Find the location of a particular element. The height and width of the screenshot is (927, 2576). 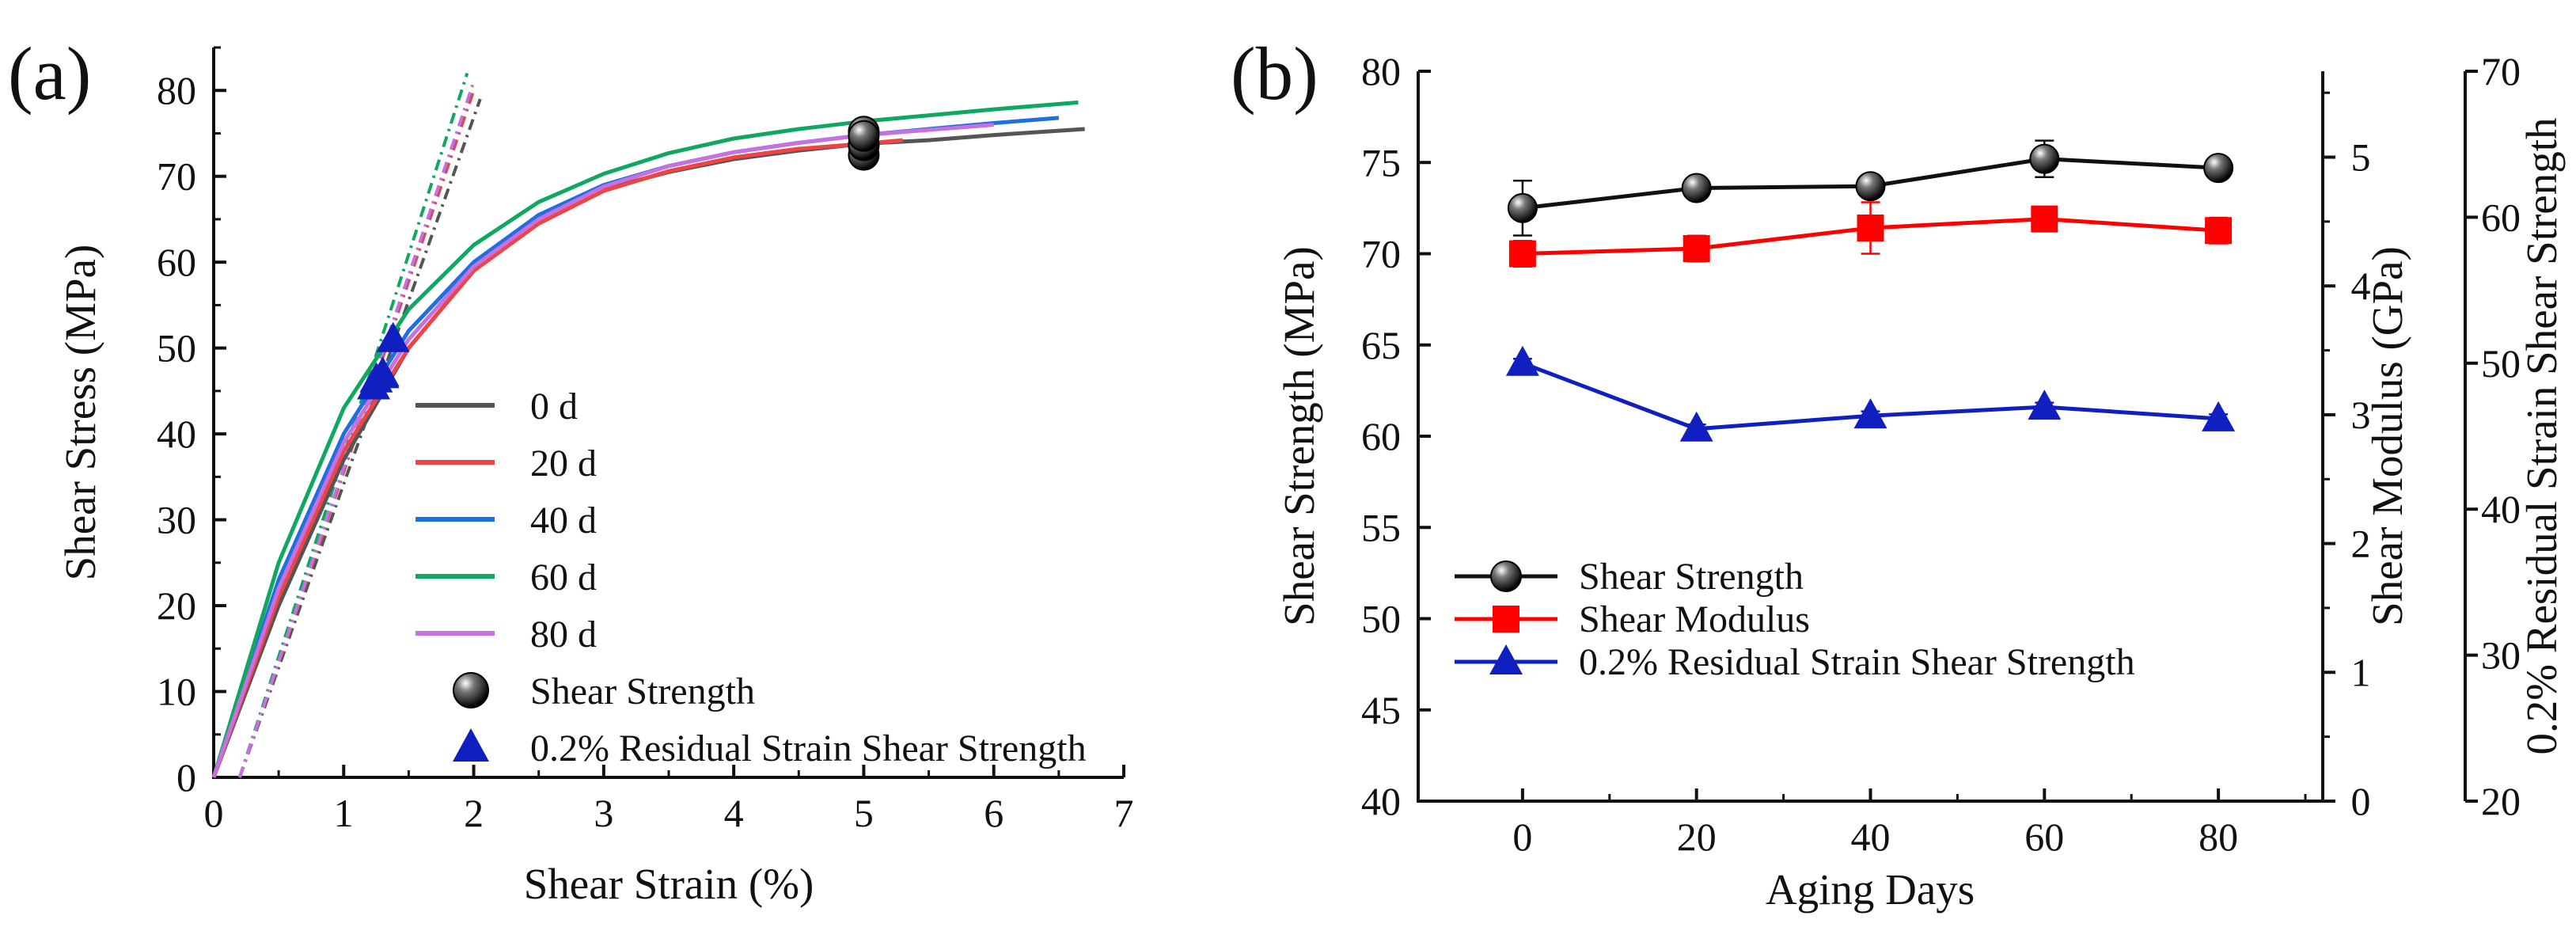

y-left-tick-label: 50 is located at coordinates (1381, 619).